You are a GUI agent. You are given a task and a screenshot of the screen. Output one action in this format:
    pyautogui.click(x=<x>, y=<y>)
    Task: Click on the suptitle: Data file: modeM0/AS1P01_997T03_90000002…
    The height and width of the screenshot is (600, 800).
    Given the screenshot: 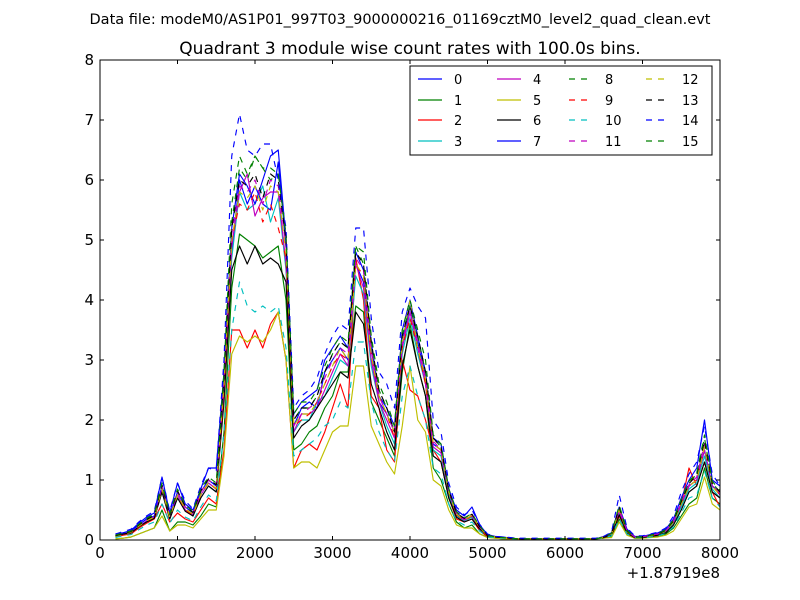 What is the action you would take?
    pyautogui.click(x=400, y=20)
    